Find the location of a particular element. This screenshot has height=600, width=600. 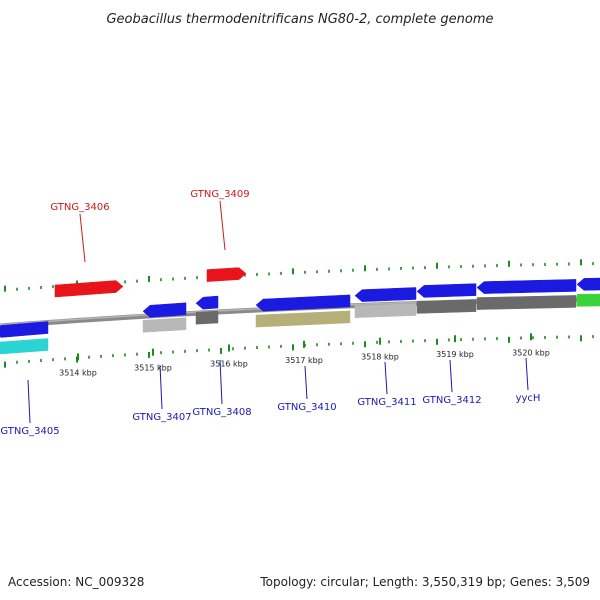

gene-arrow-unnamed is located at coordinates (588, 284).